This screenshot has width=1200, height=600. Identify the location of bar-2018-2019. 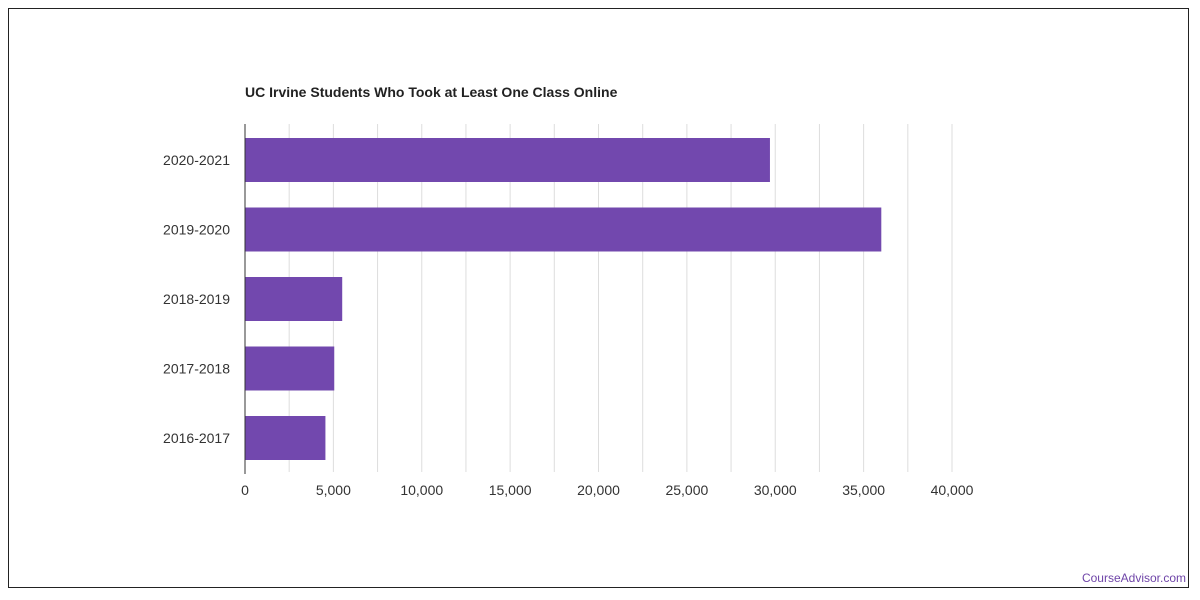
(294, 299).